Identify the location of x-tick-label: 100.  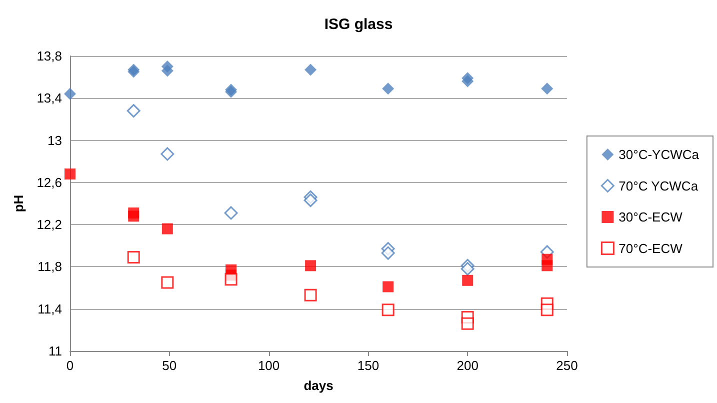
(269, 365).